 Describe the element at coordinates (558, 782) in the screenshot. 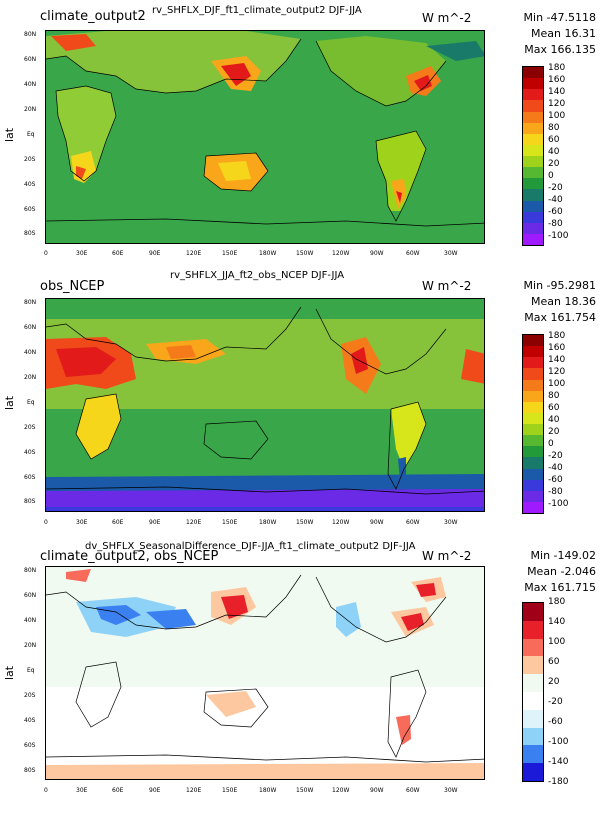

I see `colorbar-label: -180` at that location.